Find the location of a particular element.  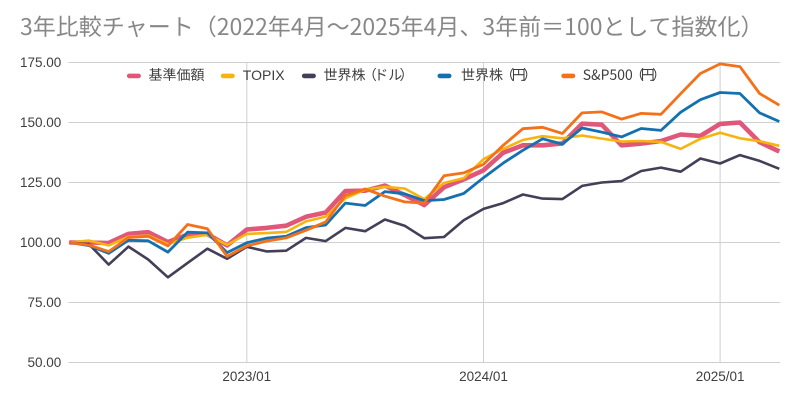

svg-text: 2024/01 is located at coordinates (483, 376).